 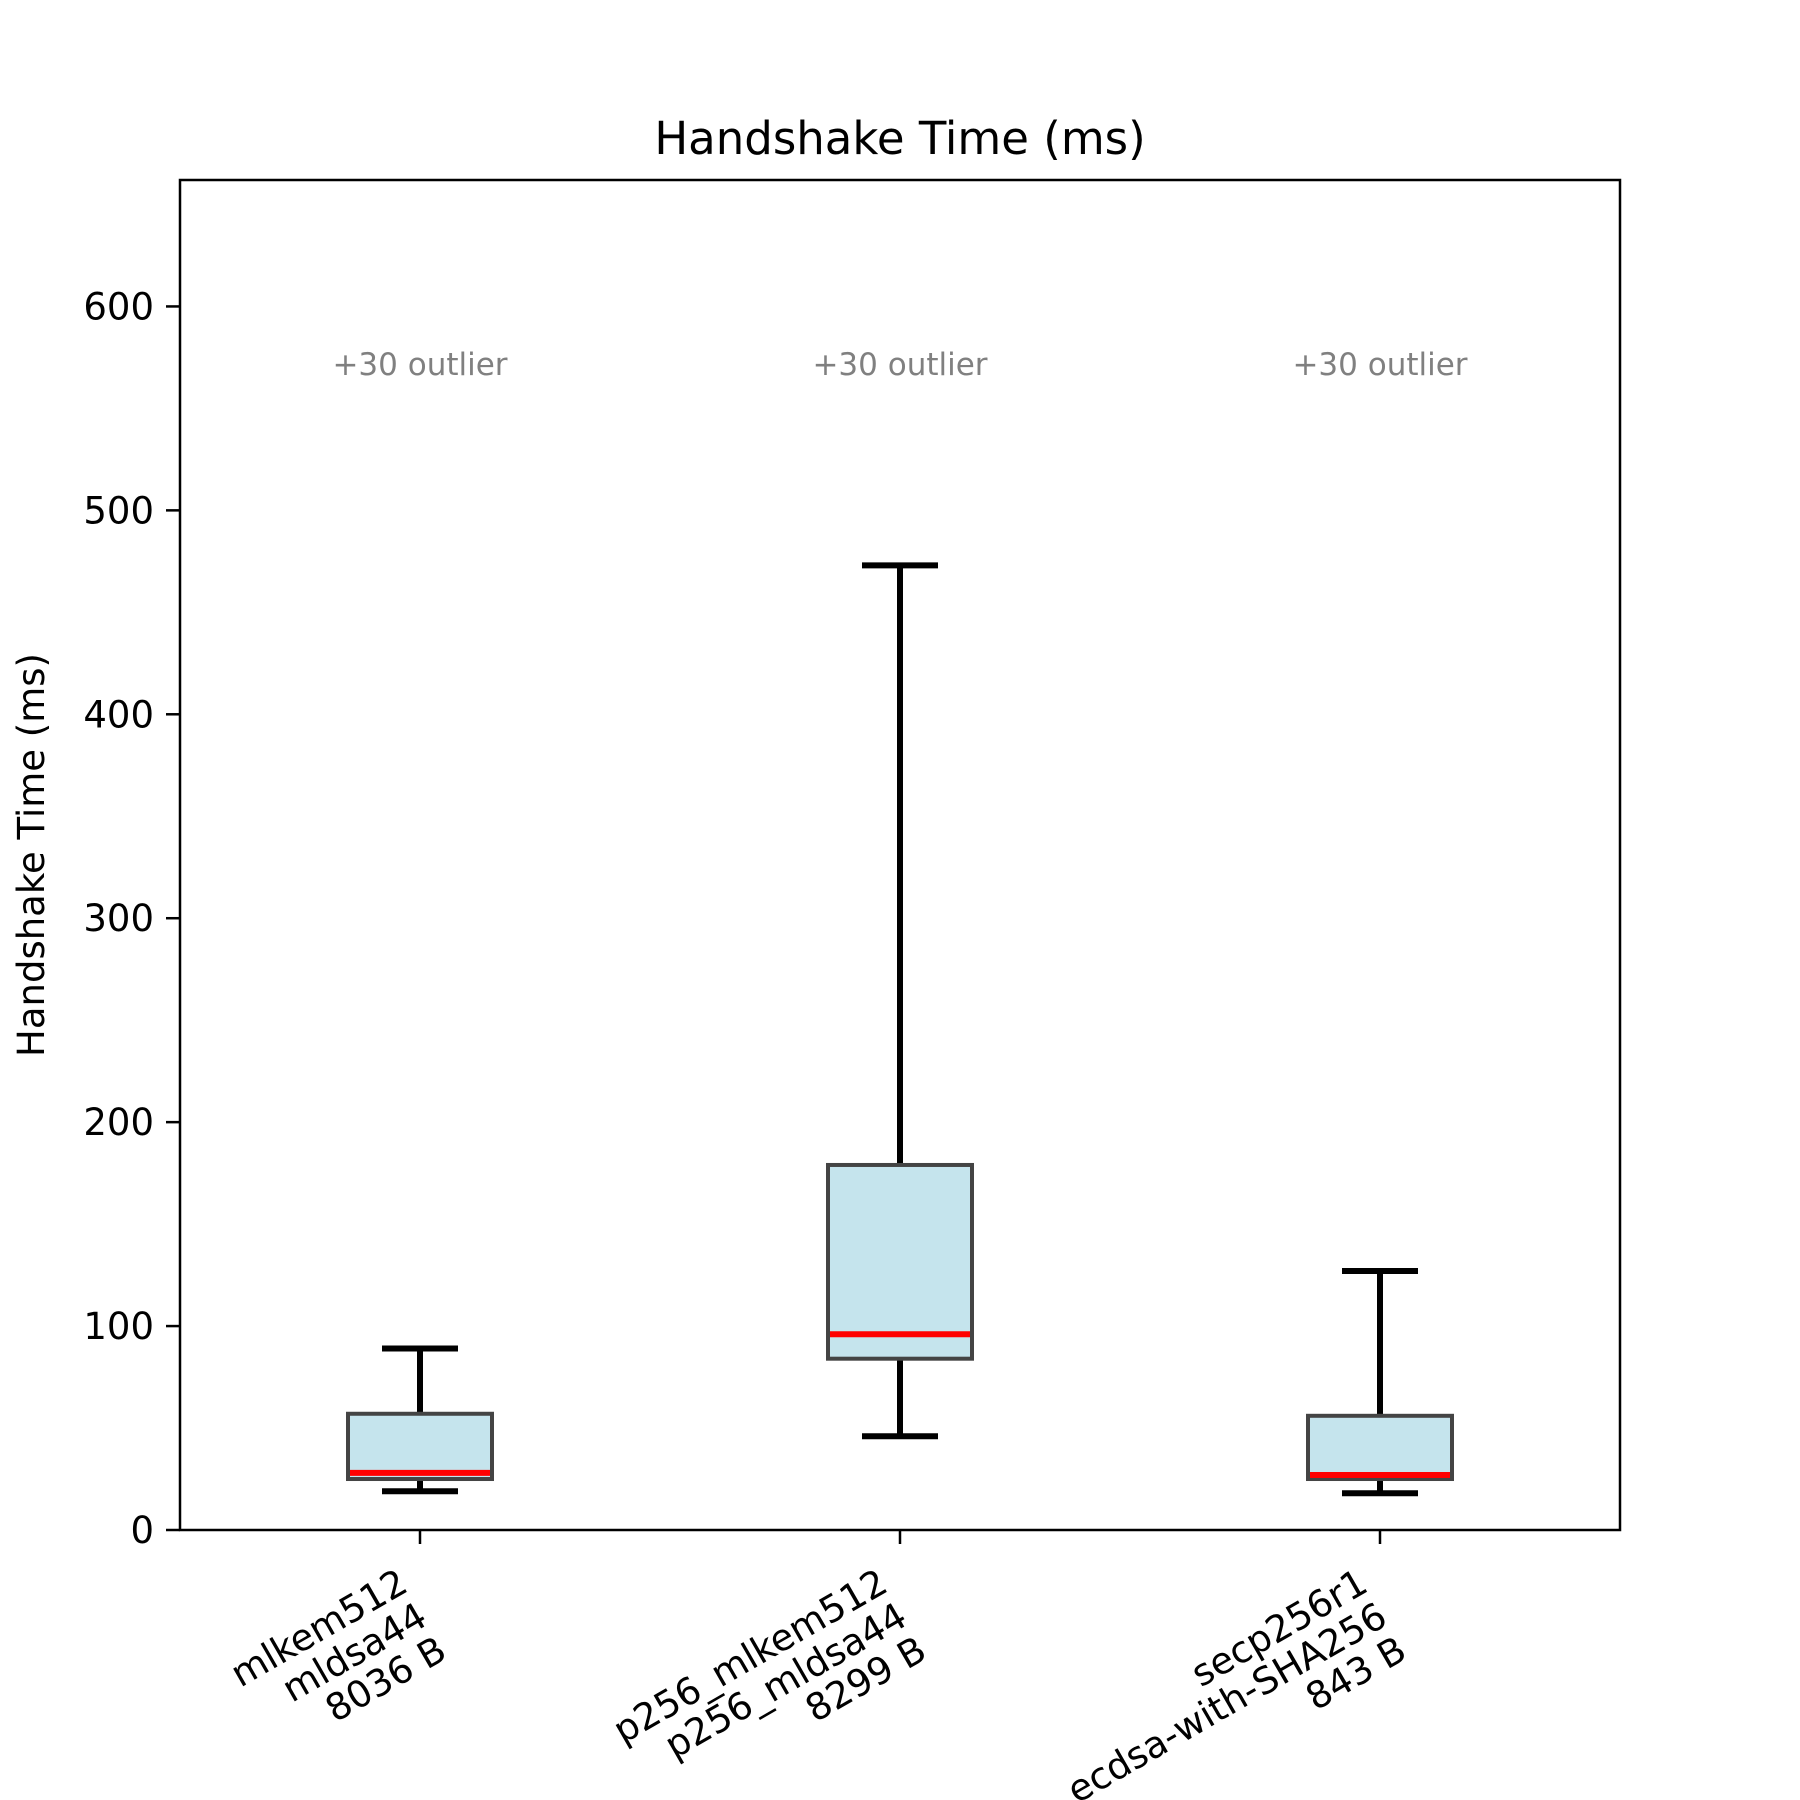 What do you see at coordinates (118, 510) in the screenshot?
I see `y-tick-label: 500` at bounding box center [118, 510].